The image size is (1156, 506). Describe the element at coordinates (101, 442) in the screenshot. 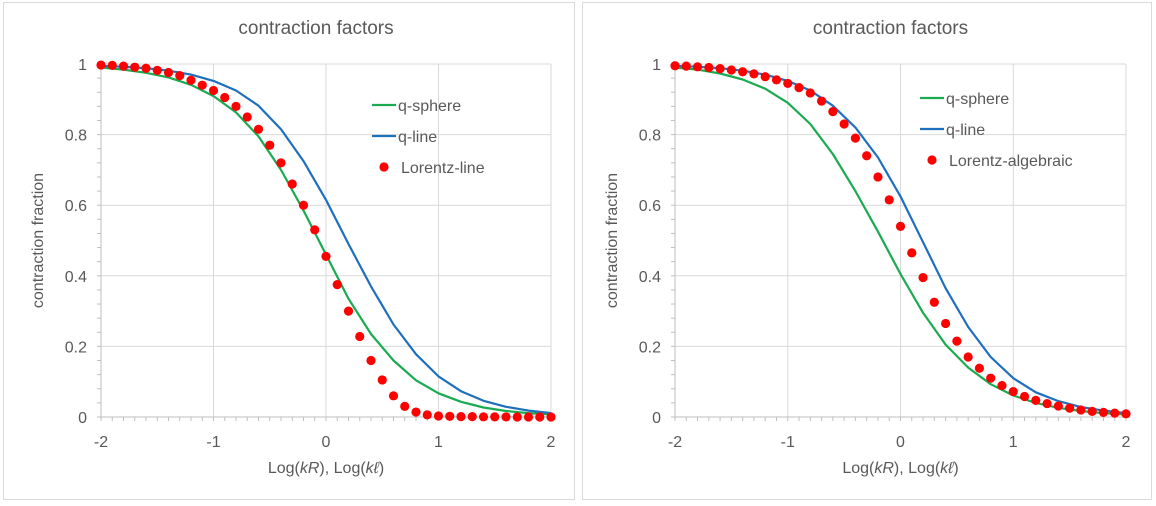

I see `chart1-x-tick-label: -2` at that location.